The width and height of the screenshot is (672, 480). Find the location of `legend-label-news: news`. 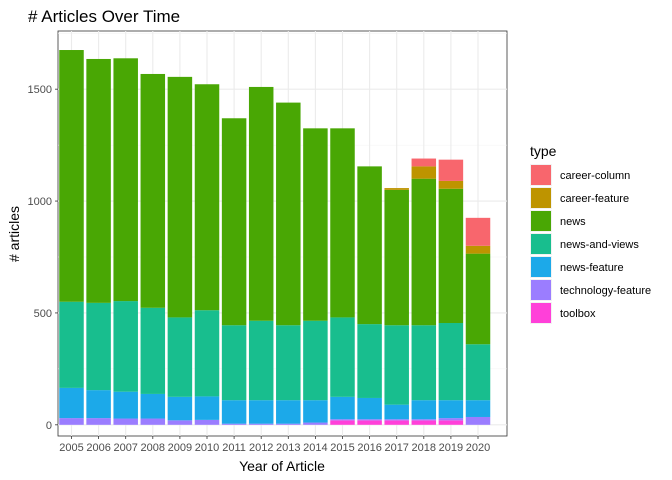

legend-label-news: news is located at coordinates (573, 222).